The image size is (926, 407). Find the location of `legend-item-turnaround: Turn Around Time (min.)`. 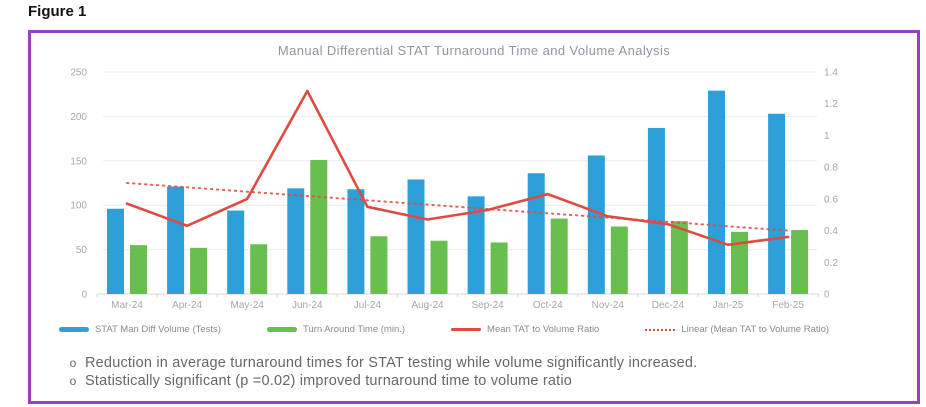

legend-item-turnaround: Turn Around Time (min.) is located at coordinates (336, 329).